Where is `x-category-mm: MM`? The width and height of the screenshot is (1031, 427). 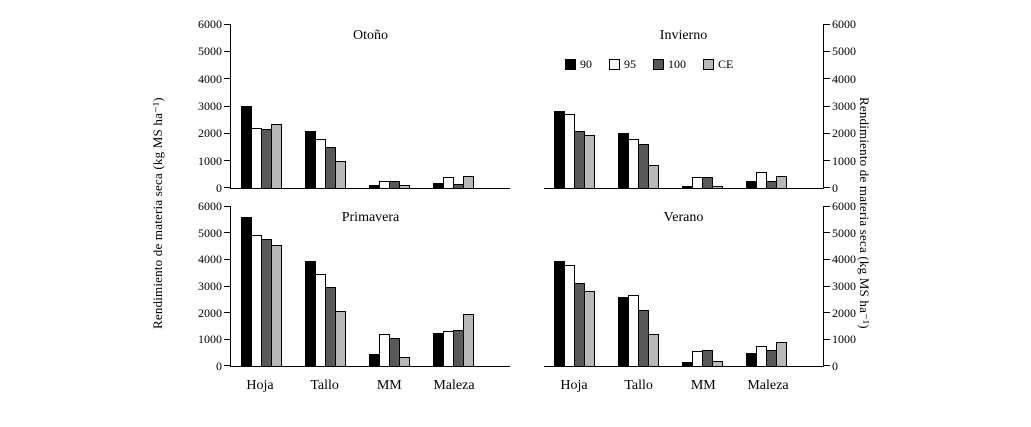 x-category-mm: MM is located at coordinates (389, 385).